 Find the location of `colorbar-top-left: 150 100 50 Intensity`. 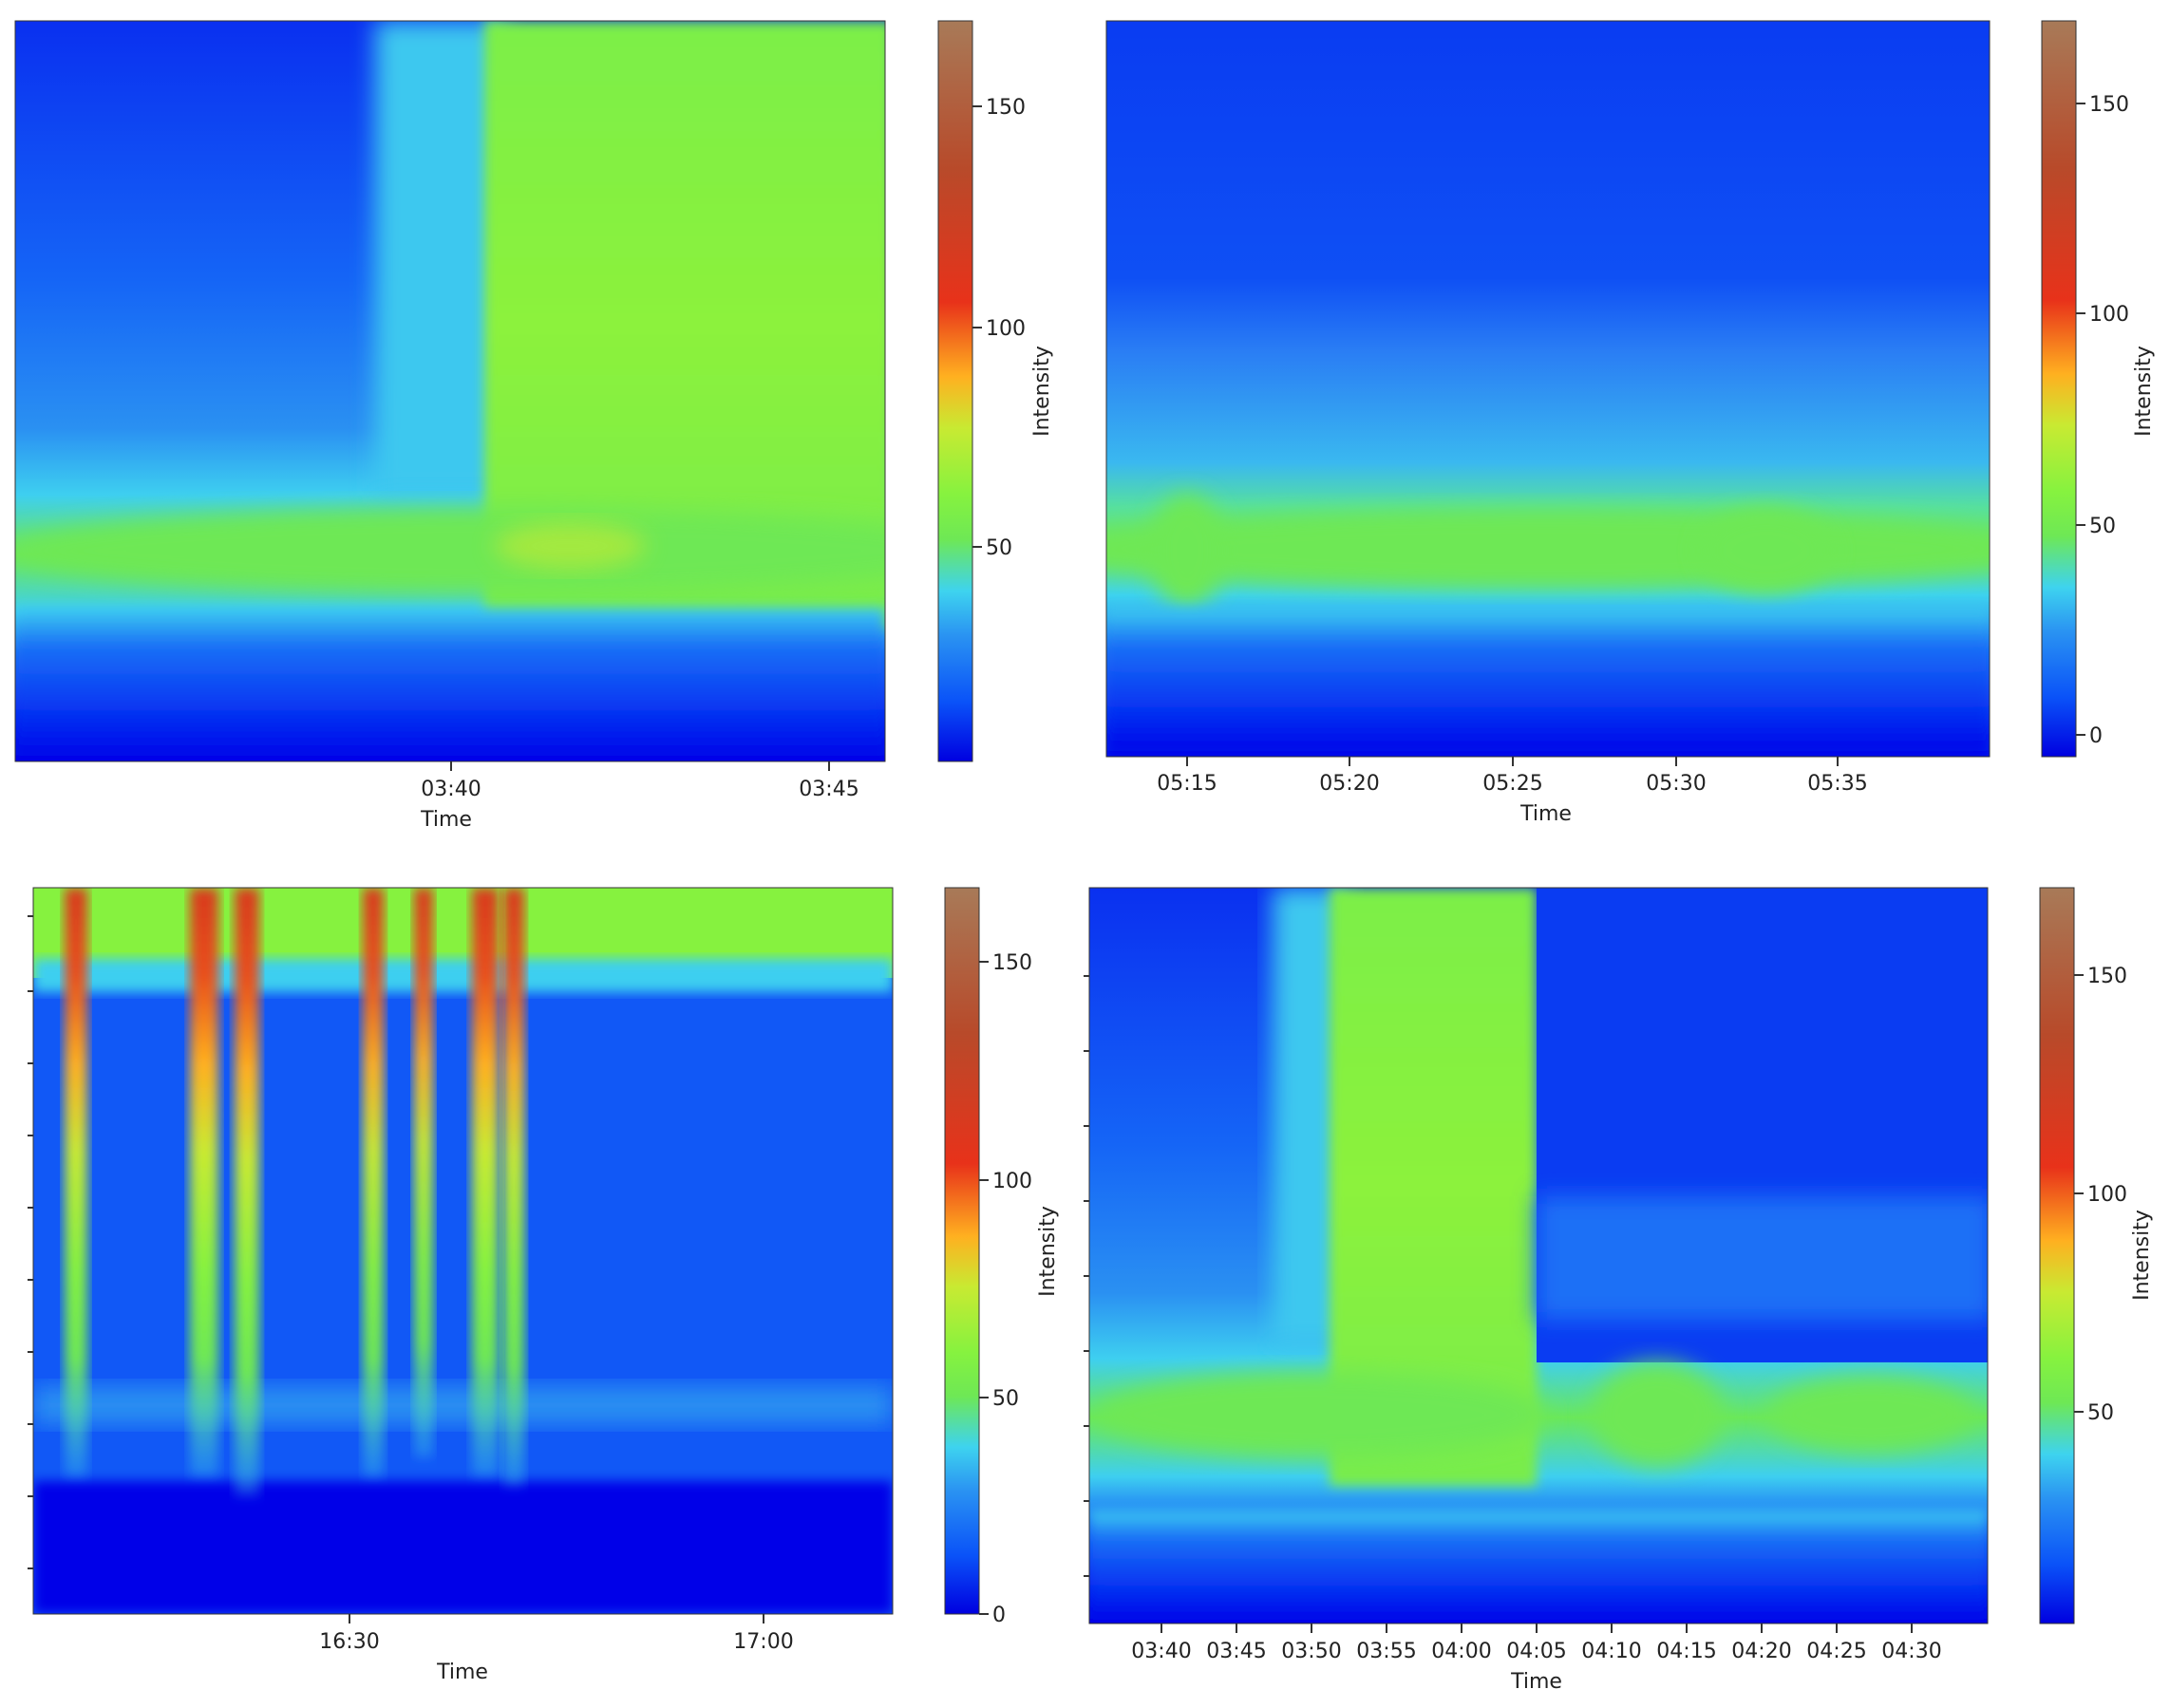

colorbar-top-left: 150 100 50 Intensity is located at coordinates (996, 391).